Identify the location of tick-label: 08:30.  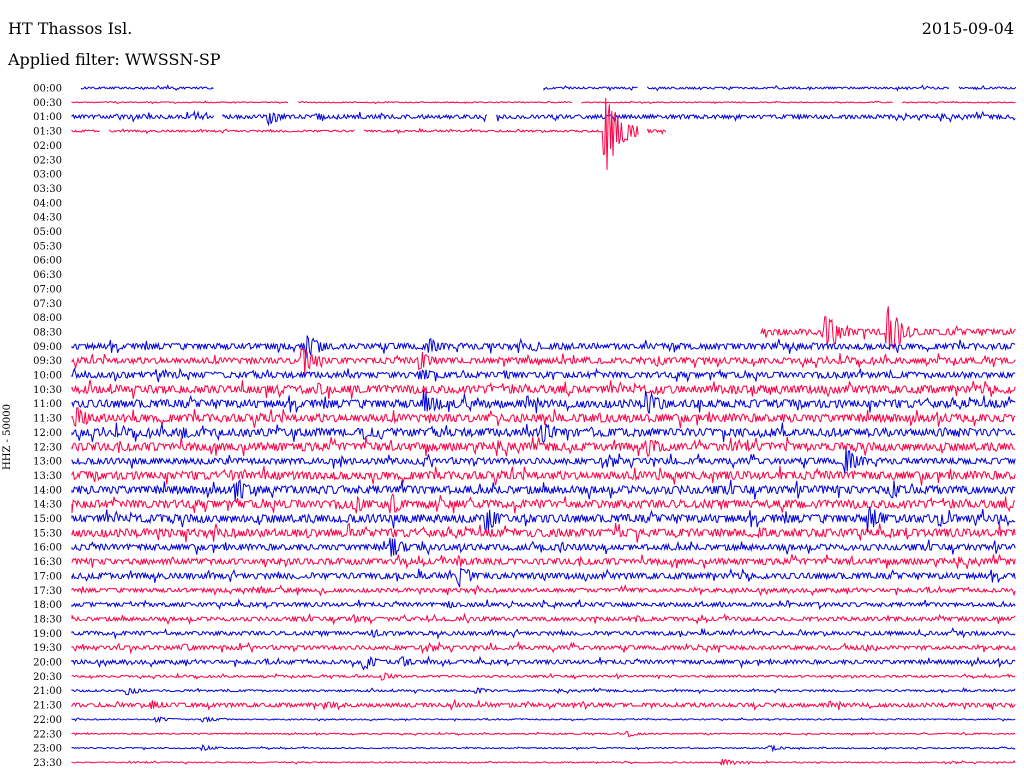
(47, 332).